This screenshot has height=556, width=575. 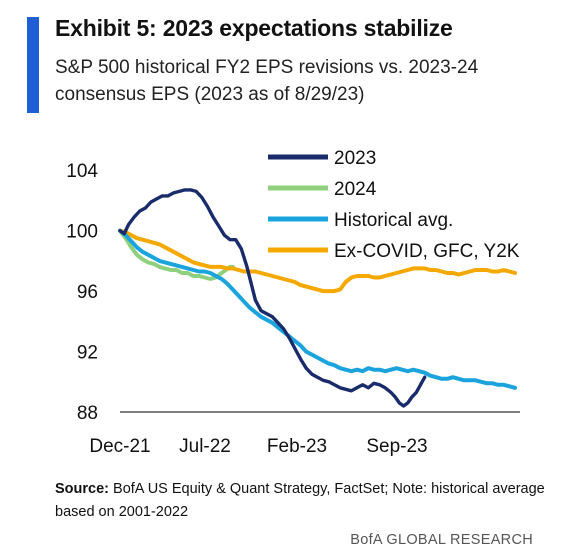 What do you see at coordinates (393, 220) in the screenshot?
I see `legend-label: Historical avg.` at bounding box center [393, 220].